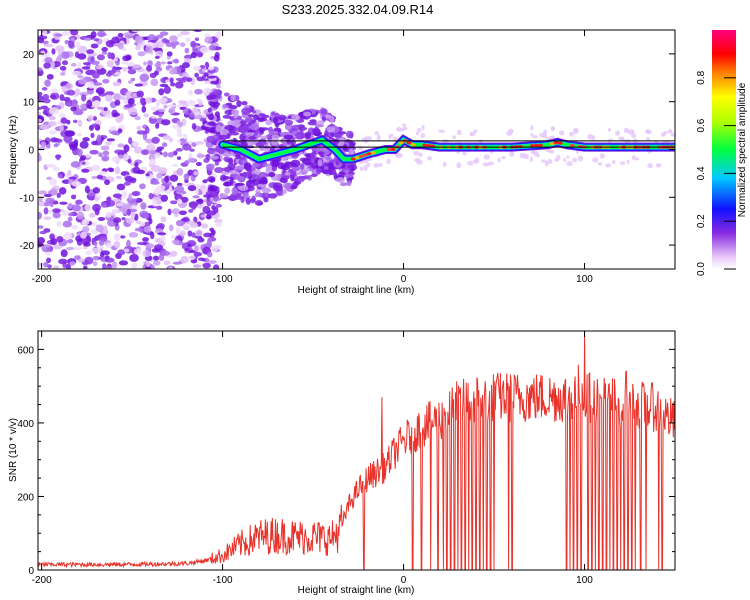  Describe the element at coordinates (223, 580) in the screenshot. I see `snr-xtick-label: -100` at that location.